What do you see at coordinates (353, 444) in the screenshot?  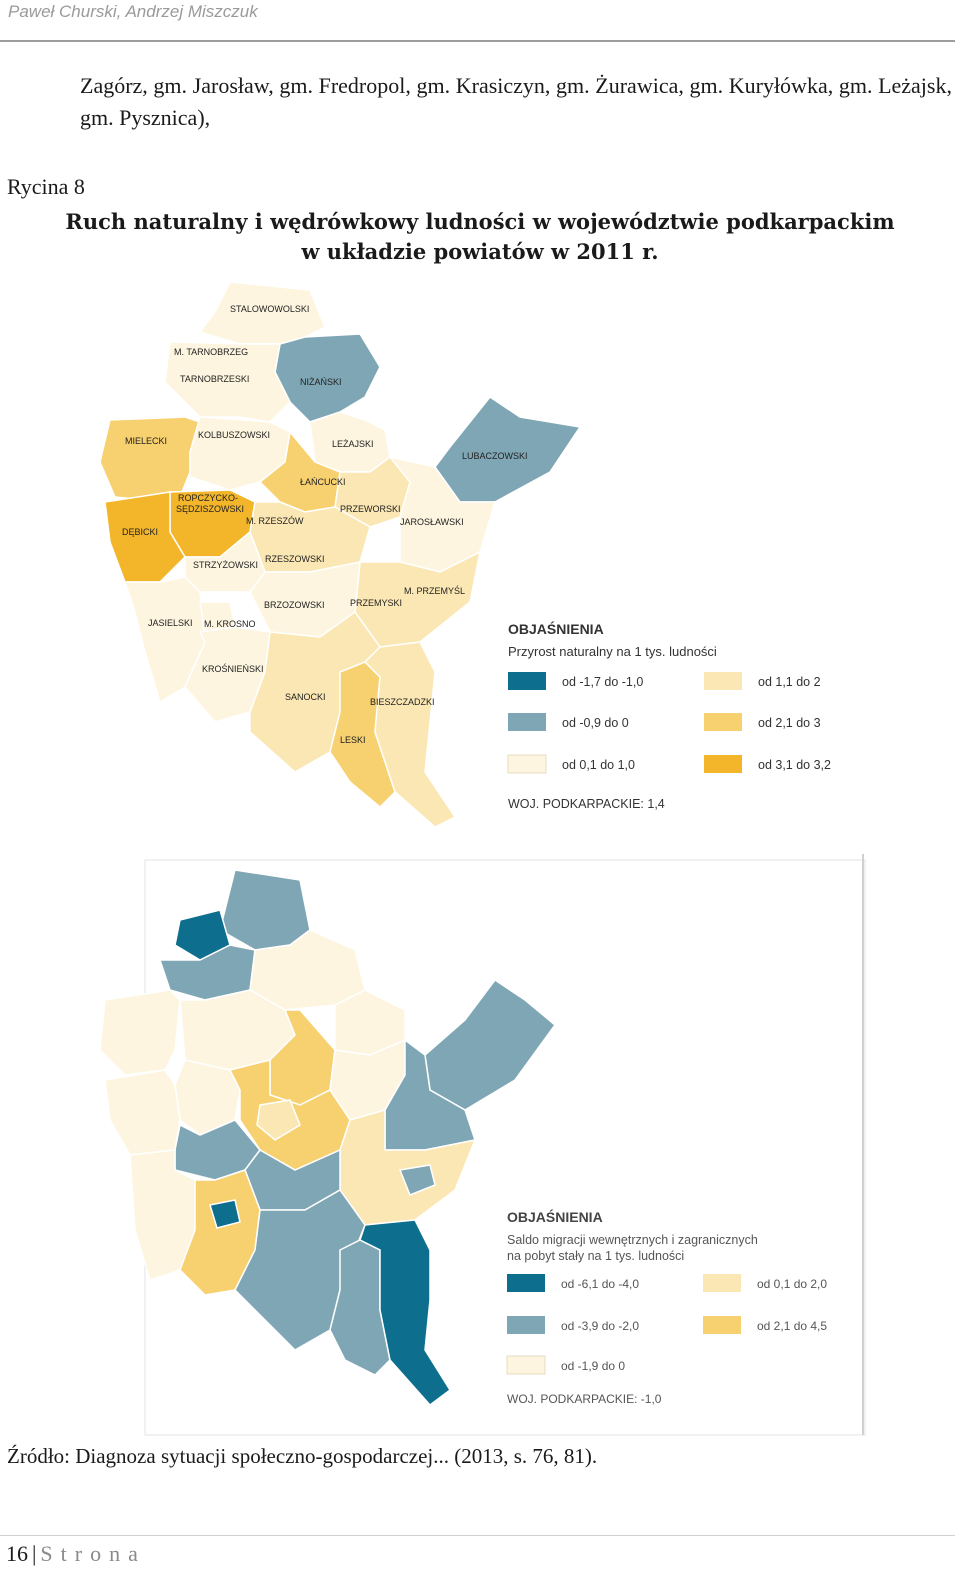 I see `label-lezajski: LEŻAJSKI` at bounding box center [353, 444].